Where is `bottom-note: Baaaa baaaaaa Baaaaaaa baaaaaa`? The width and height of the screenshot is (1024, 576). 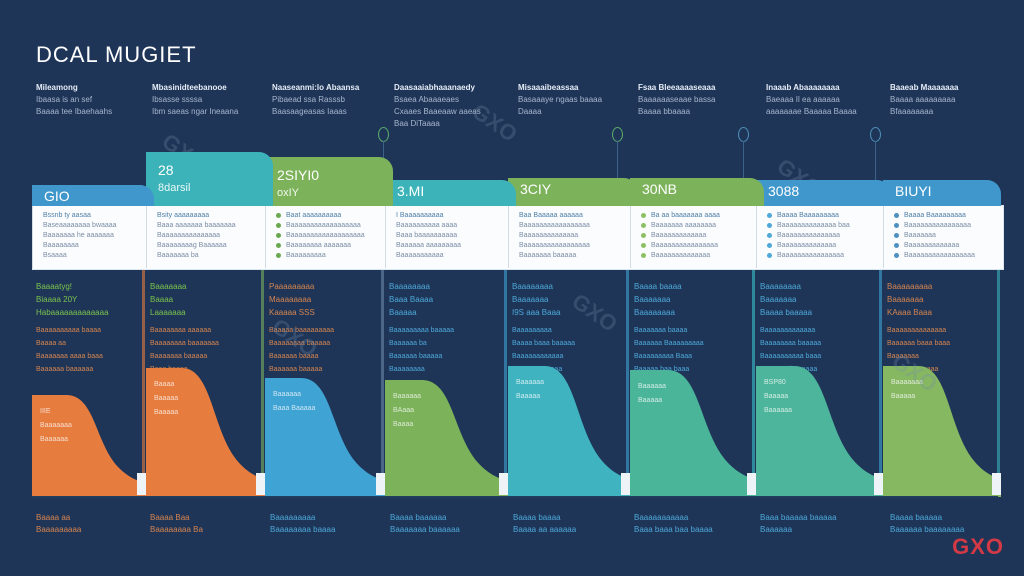
bottom-note: Baaaa baaaaaa Baaaaaaa baaaaaa is located at coordinates (425, 524).